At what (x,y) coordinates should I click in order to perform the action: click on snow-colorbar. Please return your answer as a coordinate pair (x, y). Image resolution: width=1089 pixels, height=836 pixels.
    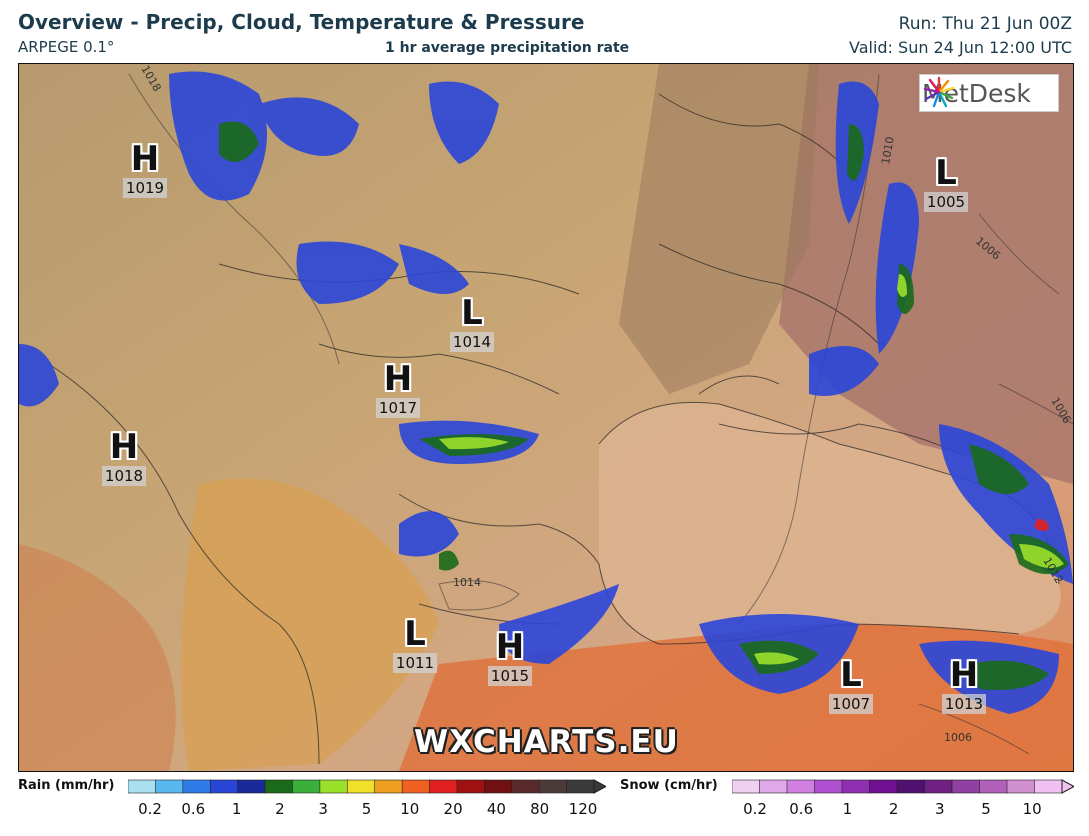
    Looking at the image, I should click on (903, 786).